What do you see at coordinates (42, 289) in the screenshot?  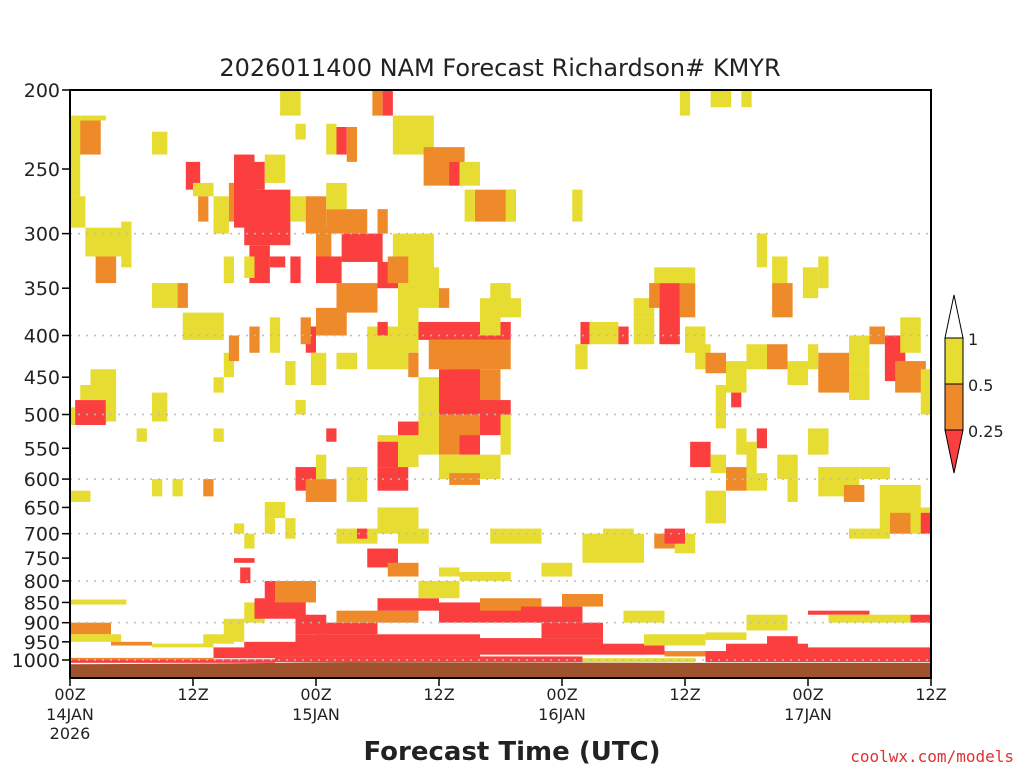 I see `y-tick-label: 350` at bounding box center [42, 289].